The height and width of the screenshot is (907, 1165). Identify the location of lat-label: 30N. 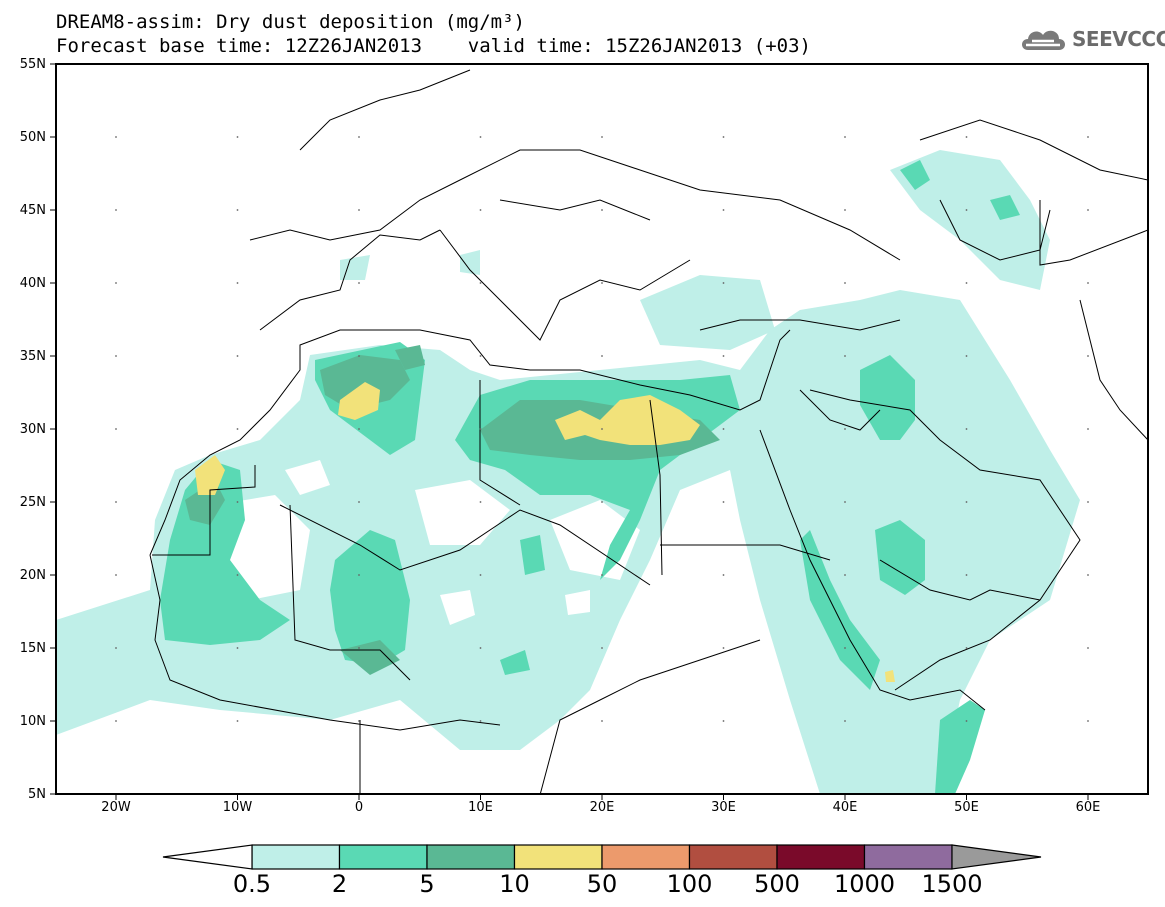
(32, 429).